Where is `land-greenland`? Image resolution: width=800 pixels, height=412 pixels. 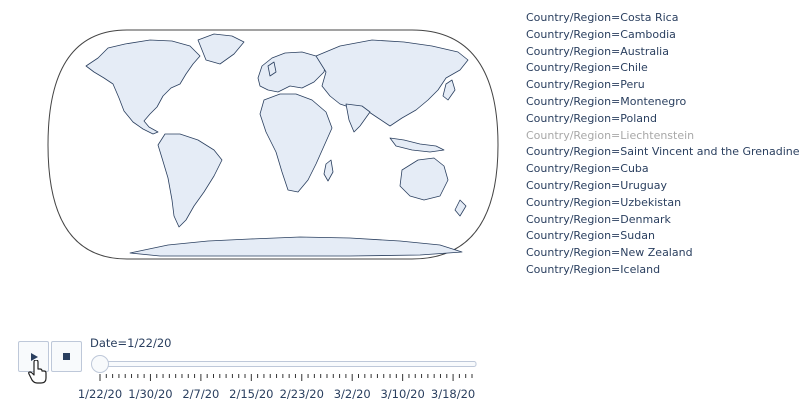
land-greenland is located at coordinates (221, 49).